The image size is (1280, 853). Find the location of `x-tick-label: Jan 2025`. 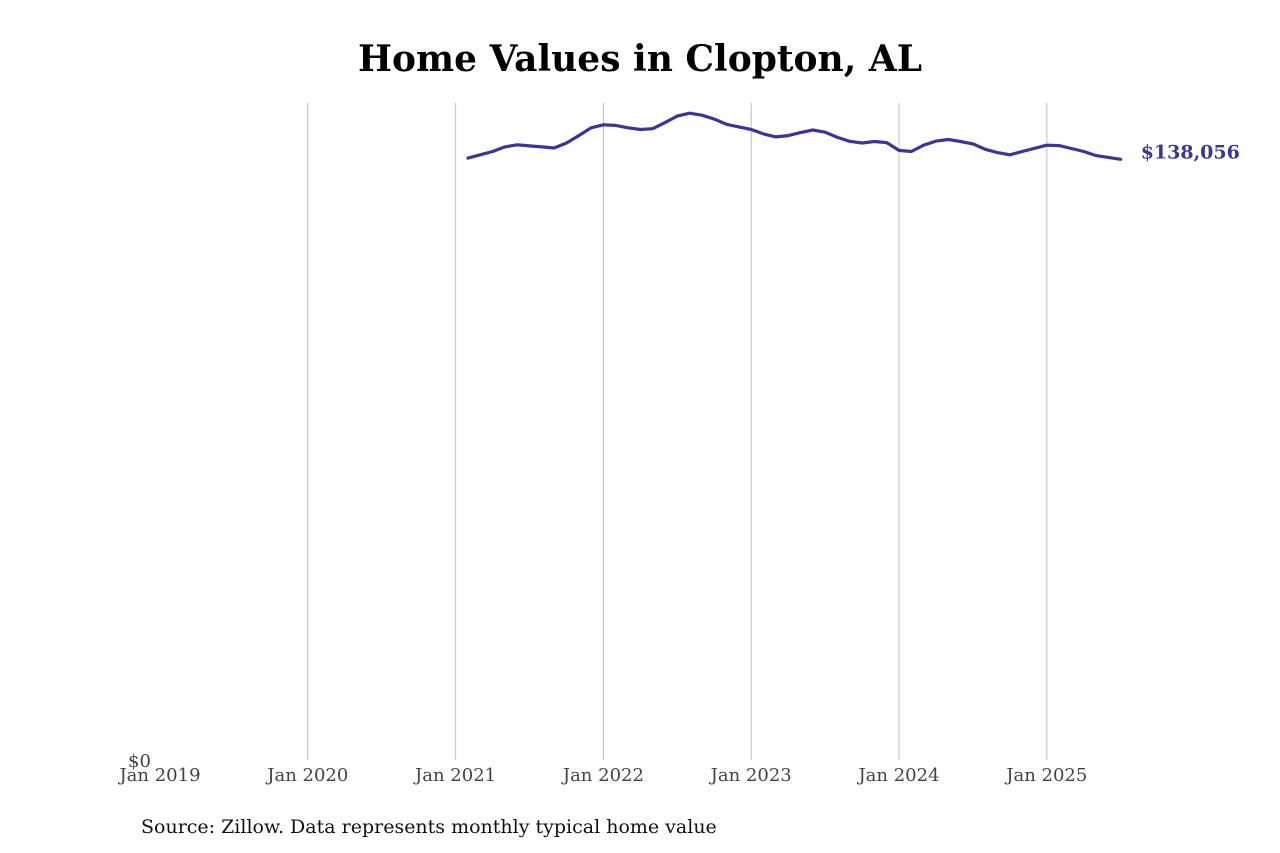

x-tick-label: Jan 2025 is located at coordinates (1045, 775).